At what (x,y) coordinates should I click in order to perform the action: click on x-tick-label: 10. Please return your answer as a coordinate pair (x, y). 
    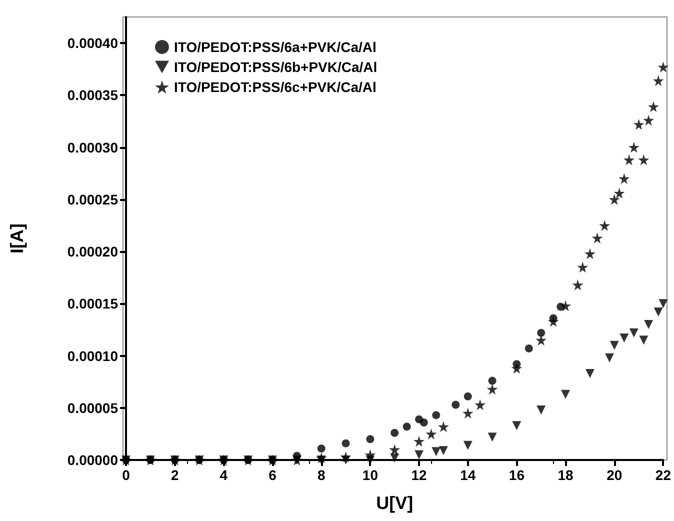
    Looking at the image, I should click on (370, 475).